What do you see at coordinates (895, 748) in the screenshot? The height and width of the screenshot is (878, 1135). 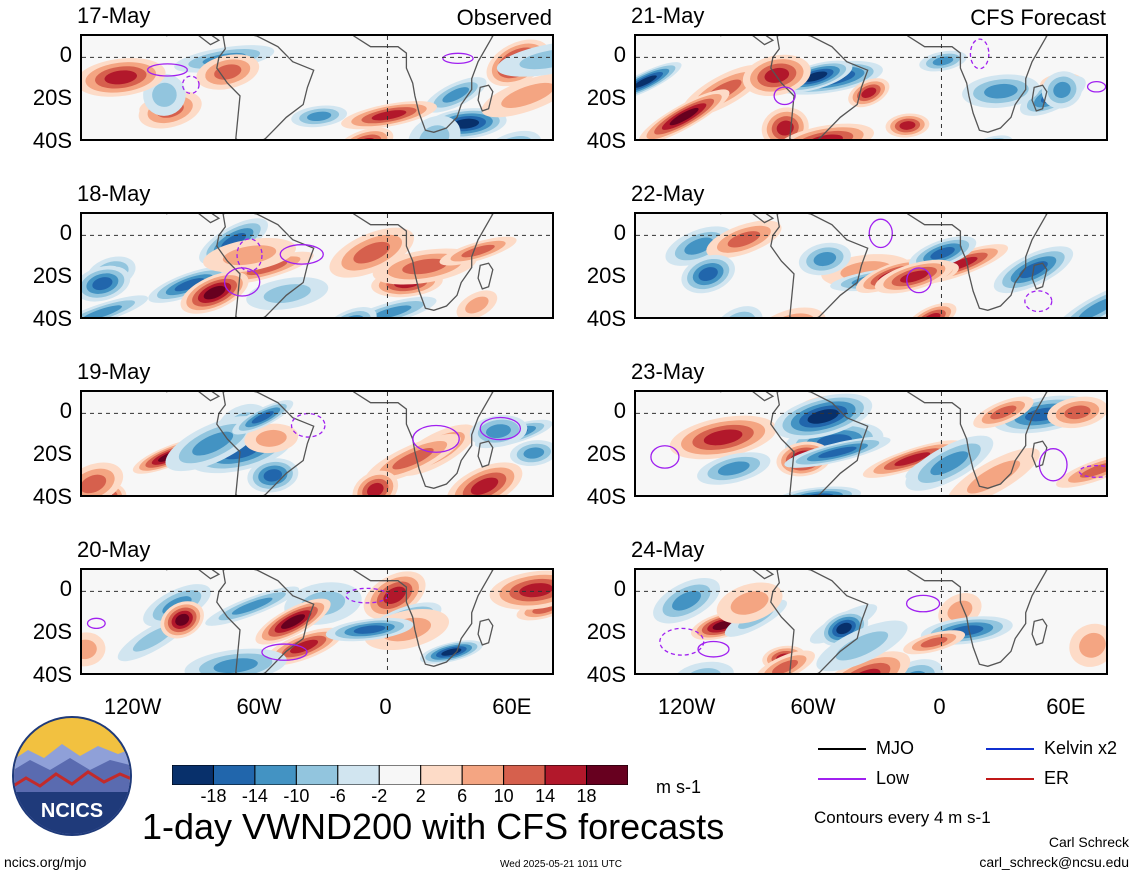 I see `legend-label: MJO` at bounding box center [895, 748].